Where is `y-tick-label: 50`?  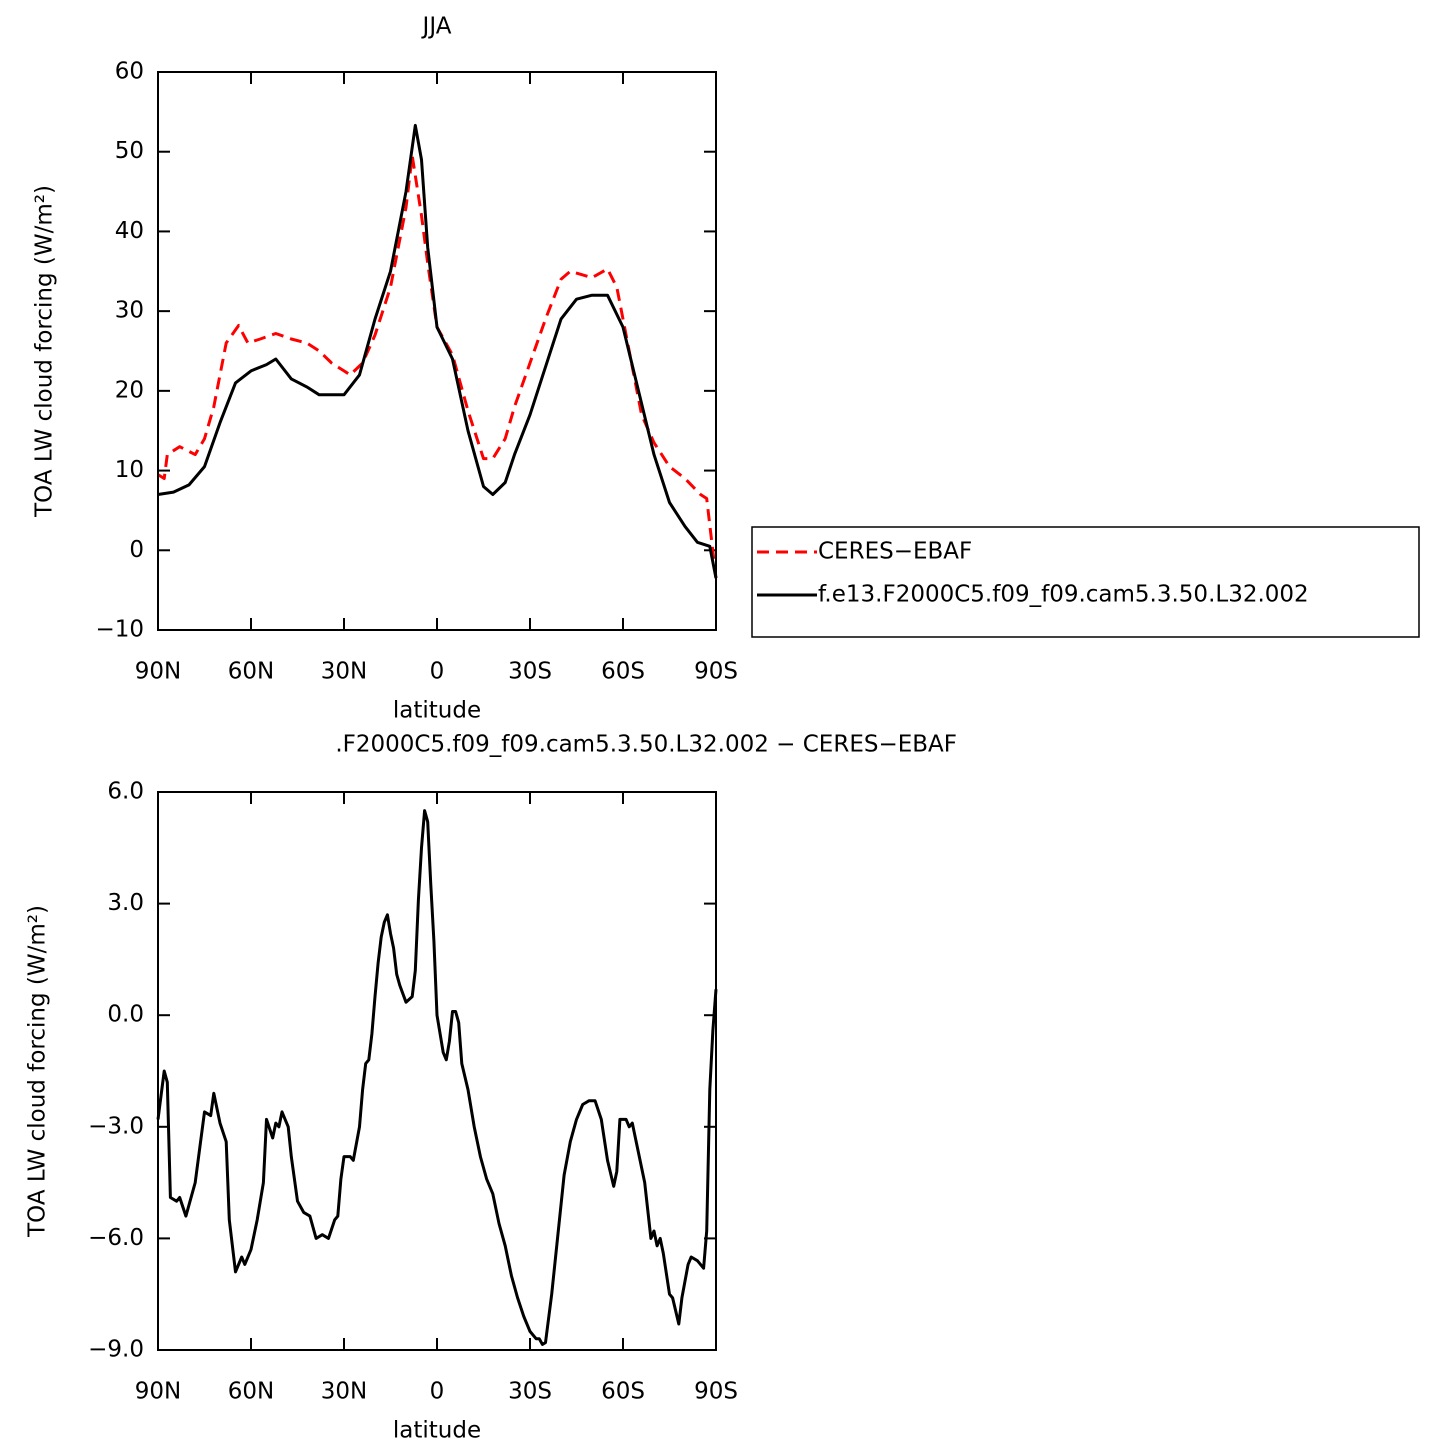
y-tick-label: 50 is located at coordinates (129, 151).